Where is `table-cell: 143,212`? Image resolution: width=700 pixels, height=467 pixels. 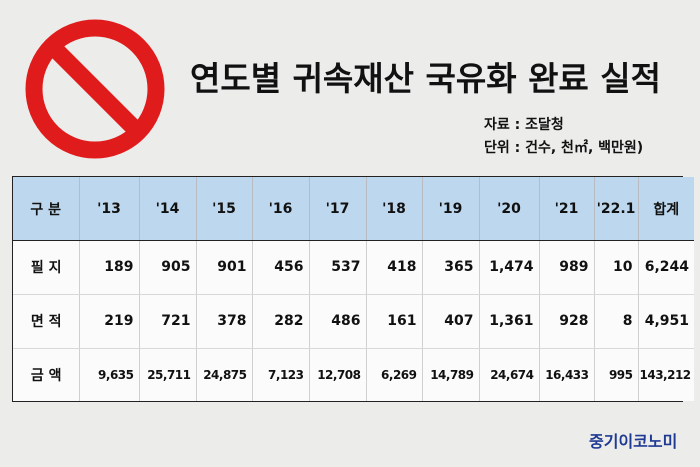
table-cell: 143,212 is located at coordinates (666, 374).